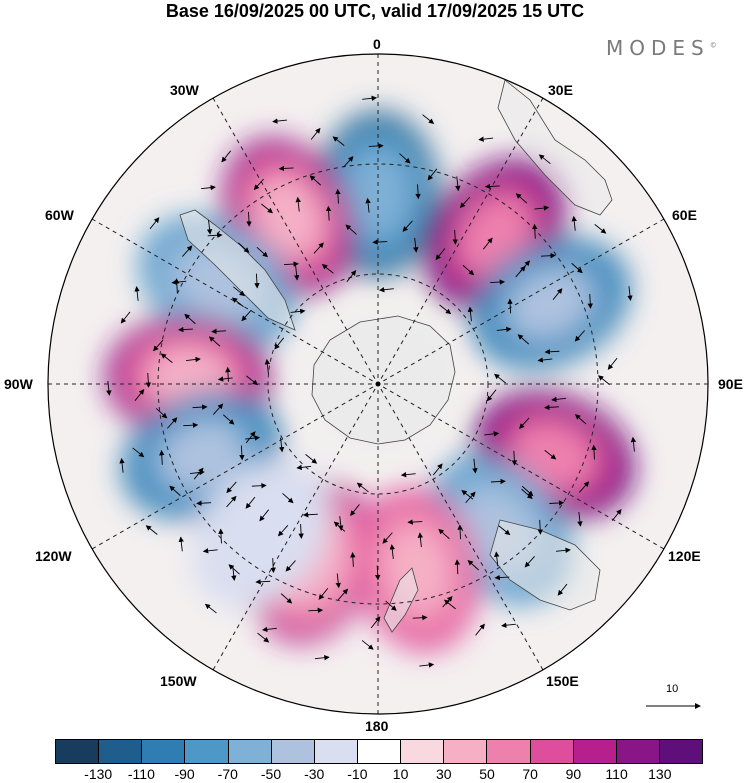 The height and width of the screenshot is (783, 750). Describe the element at coordinates (178, 681) in the screenshot. I see `lon-label-150w: 150W` at that location.